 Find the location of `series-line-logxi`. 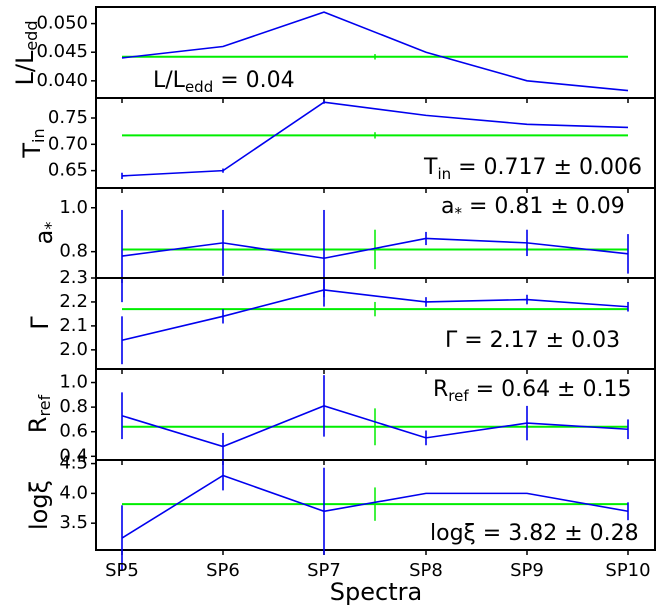

series-line-logxi is located at coordinates (375, 506).